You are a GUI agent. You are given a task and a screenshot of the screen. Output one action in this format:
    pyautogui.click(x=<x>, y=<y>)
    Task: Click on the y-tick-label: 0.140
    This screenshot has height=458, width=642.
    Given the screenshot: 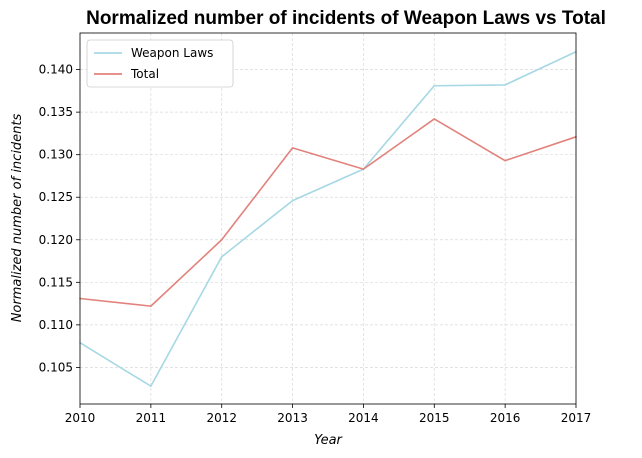 What is the action you would take?
    pyautogui.click(x=56, y=70)
    